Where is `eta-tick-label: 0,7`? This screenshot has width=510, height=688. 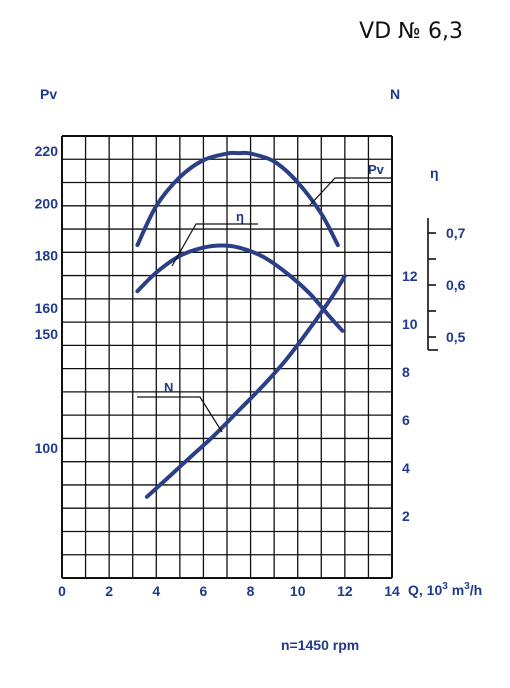 eta-tick-label: 0,7 is located at coordinates (456, 233).